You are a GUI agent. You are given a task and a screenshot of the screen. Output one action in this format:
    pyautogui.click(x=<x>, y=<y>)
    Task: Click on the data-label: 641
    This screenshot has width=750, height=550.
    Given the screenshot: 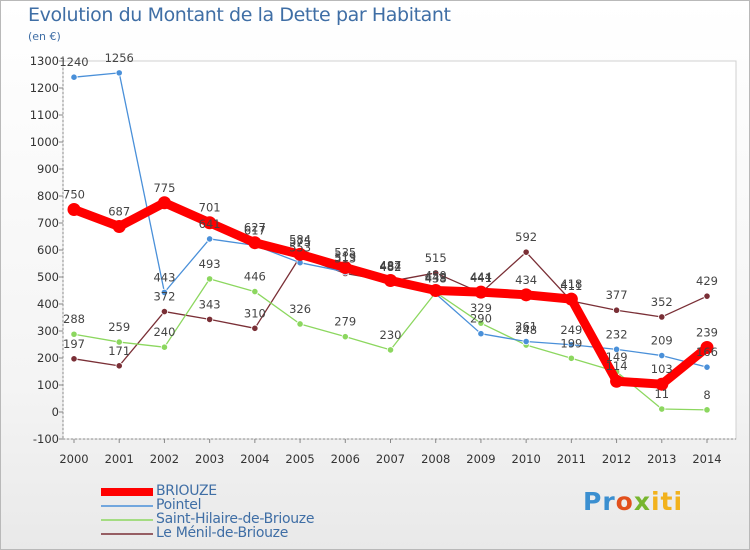 What is the action you would take?
    pyautogui.click(x=210, y=224)
    